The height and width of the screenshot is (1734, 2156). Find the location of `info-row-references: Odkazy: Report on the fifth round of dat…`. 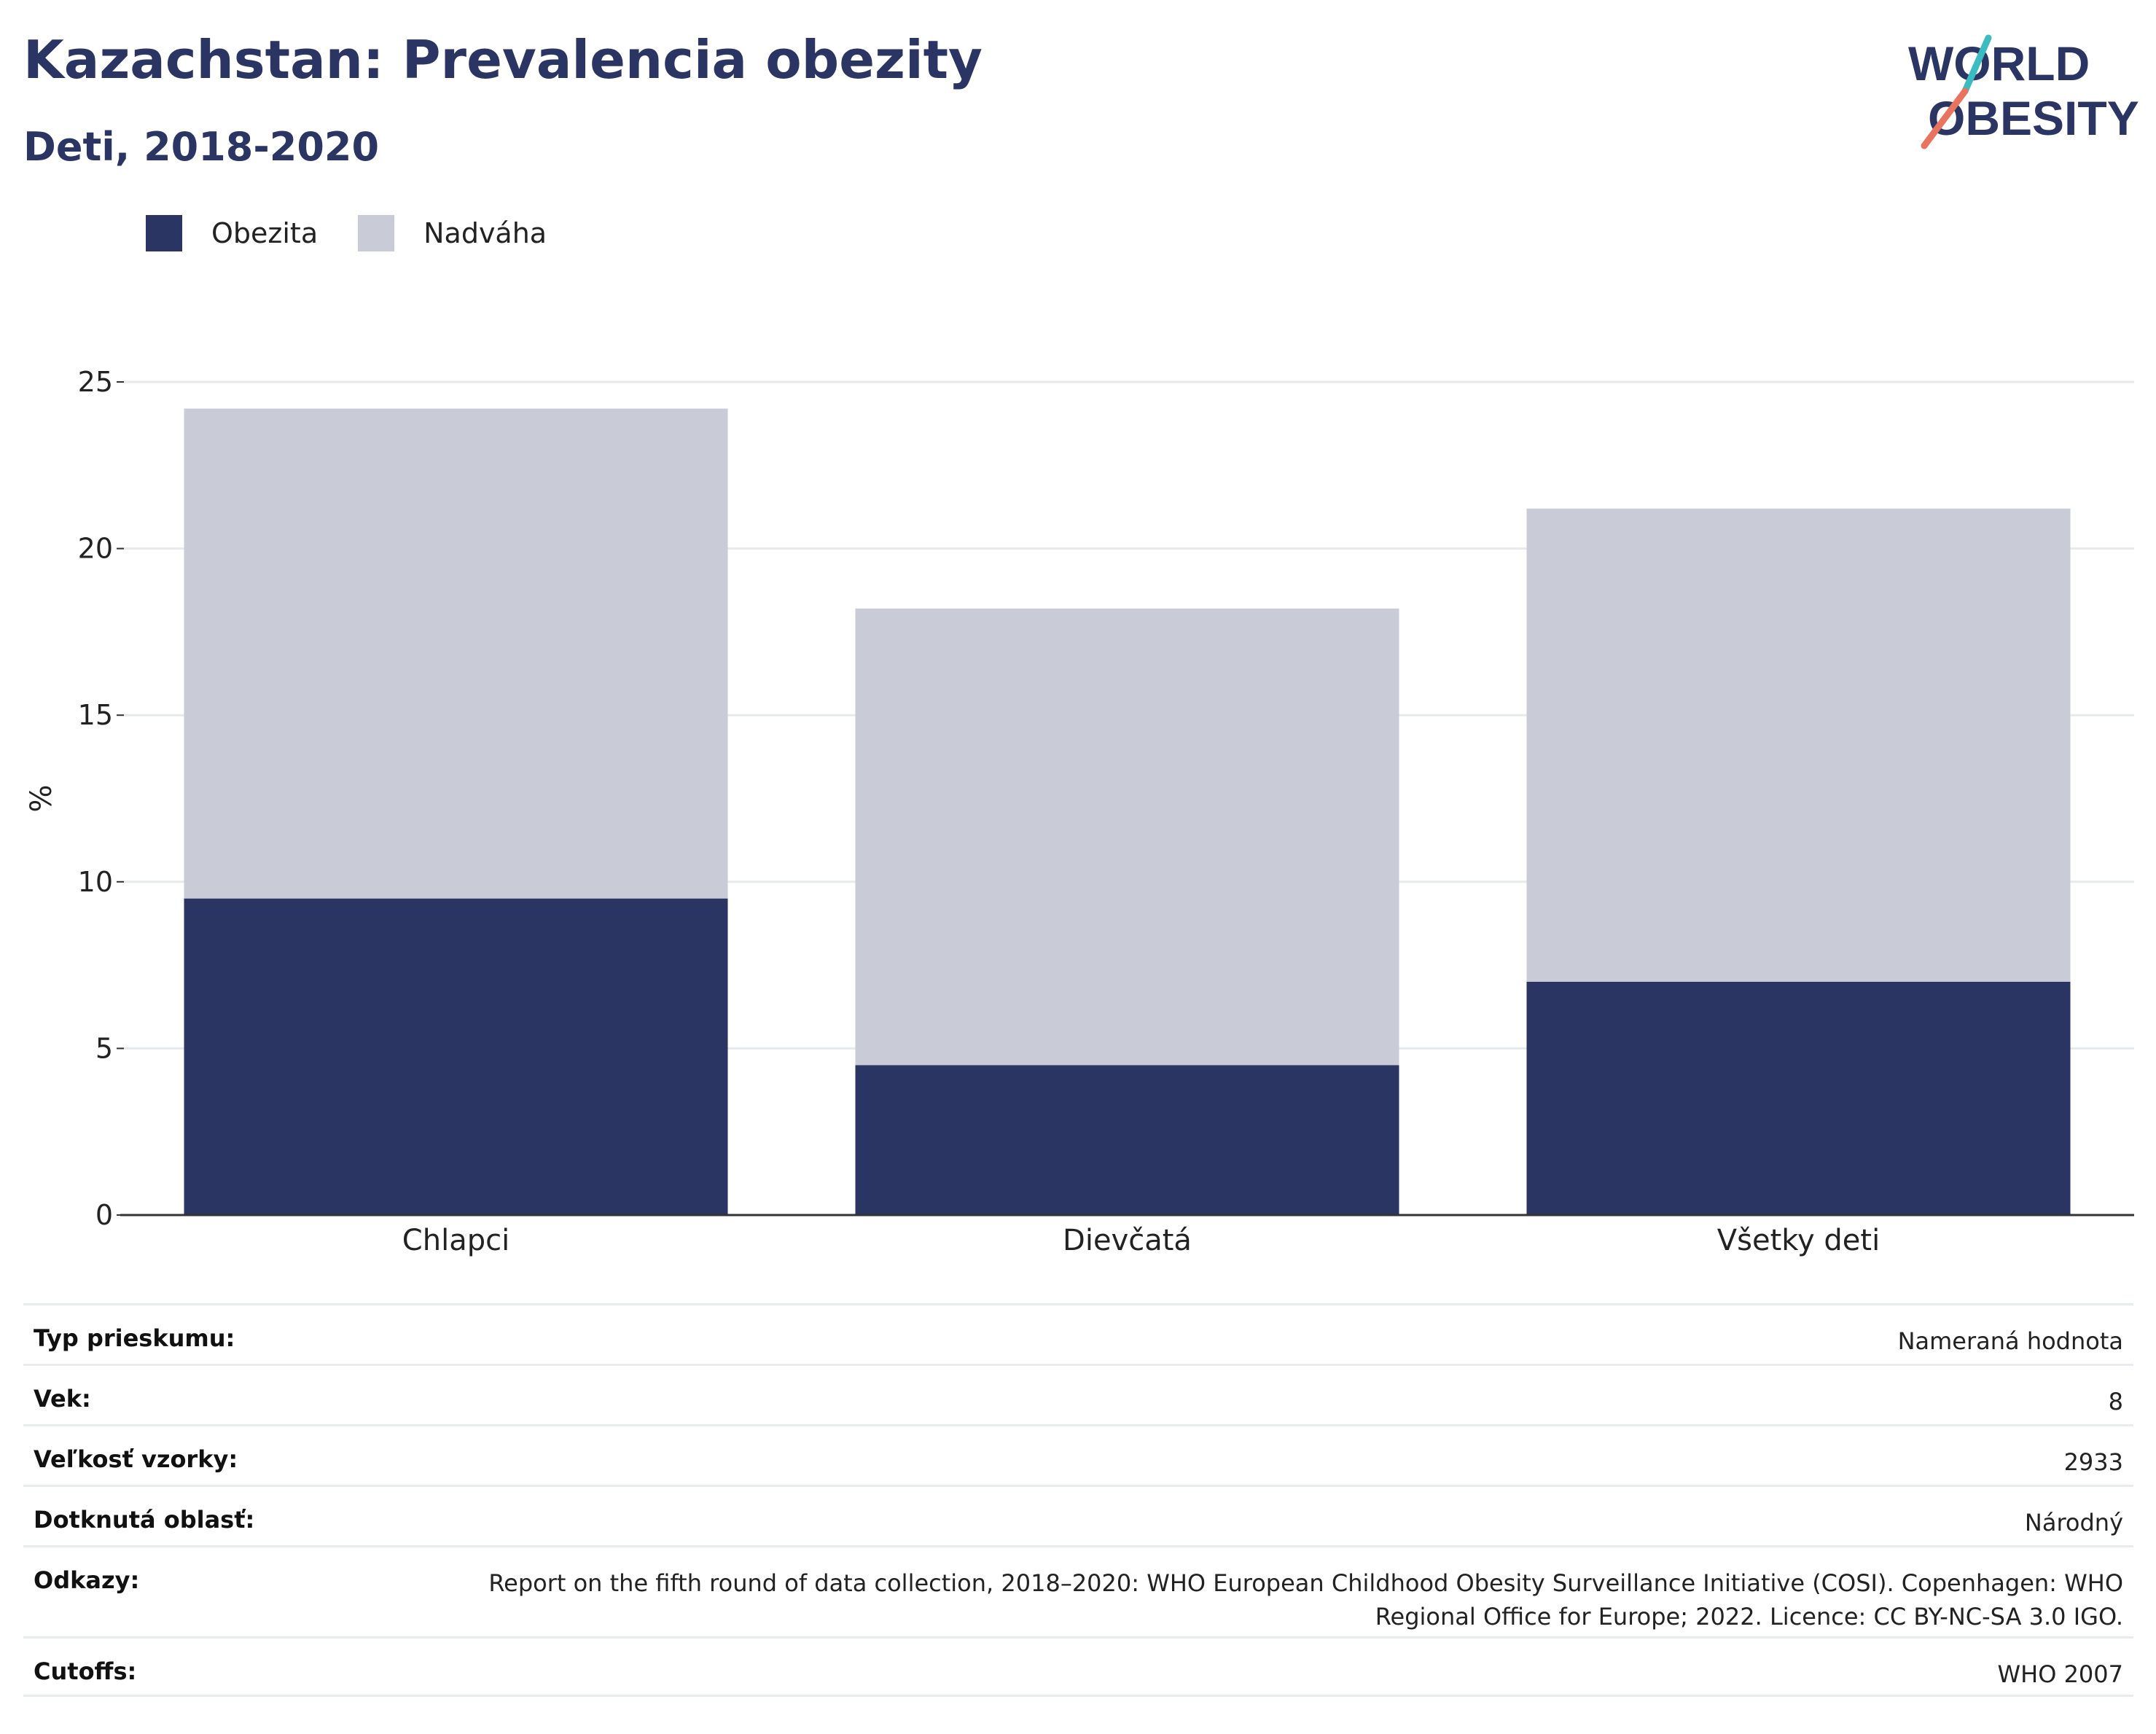

info-row-references: Odkazy: Report on the fifth round of dat… is located at coordinates (1078, 1590).